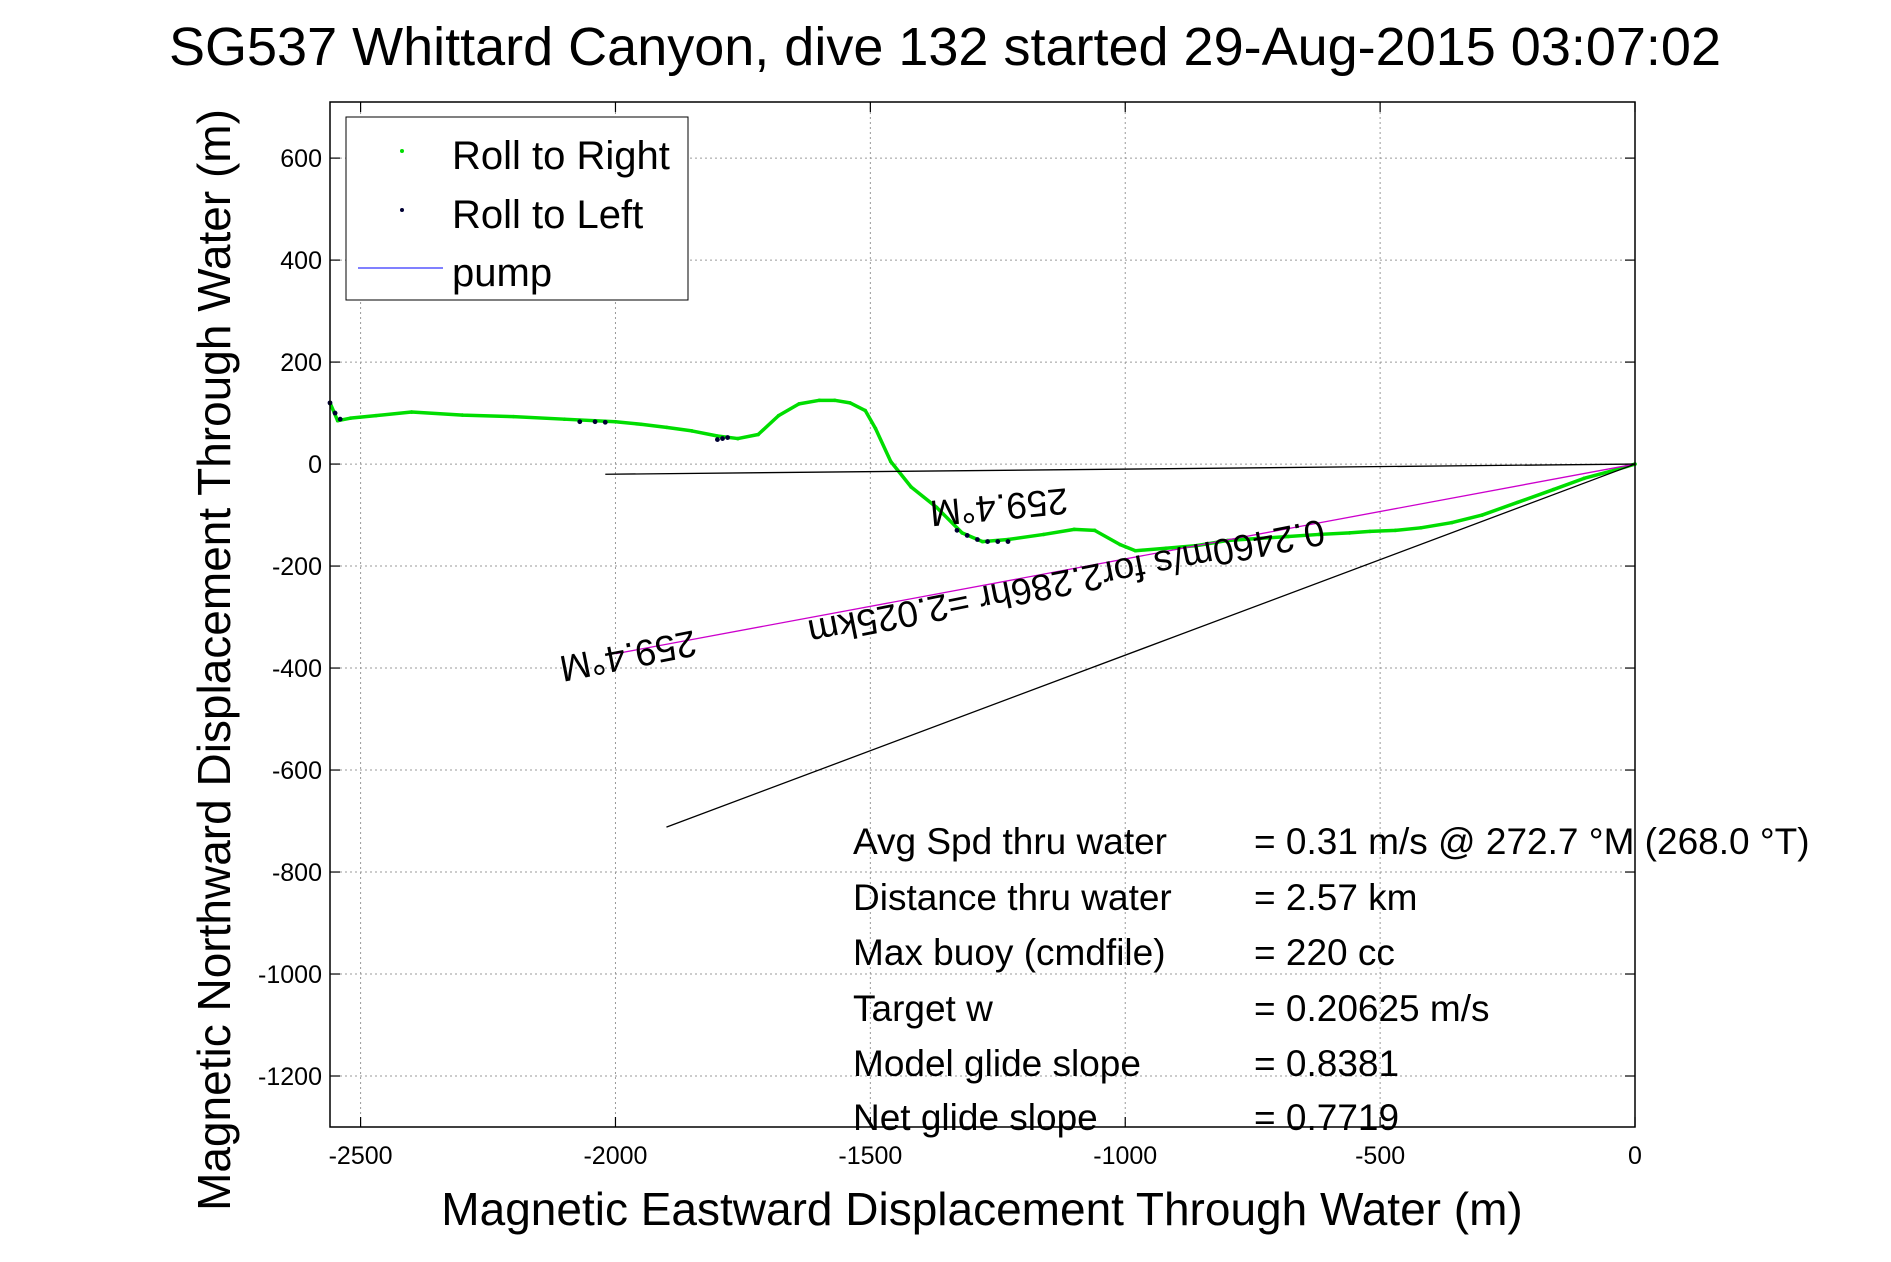  What do you see at coordinates (297, 873) in the screenshot?
I see `y-tick-label: -800` at bounding box center [297, 873].